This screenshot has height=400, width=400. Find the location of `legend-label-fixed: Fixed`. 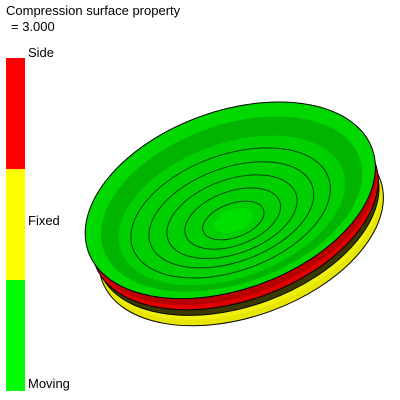

legend-label-fixed: Fixed is located at coordinates (44, 220).